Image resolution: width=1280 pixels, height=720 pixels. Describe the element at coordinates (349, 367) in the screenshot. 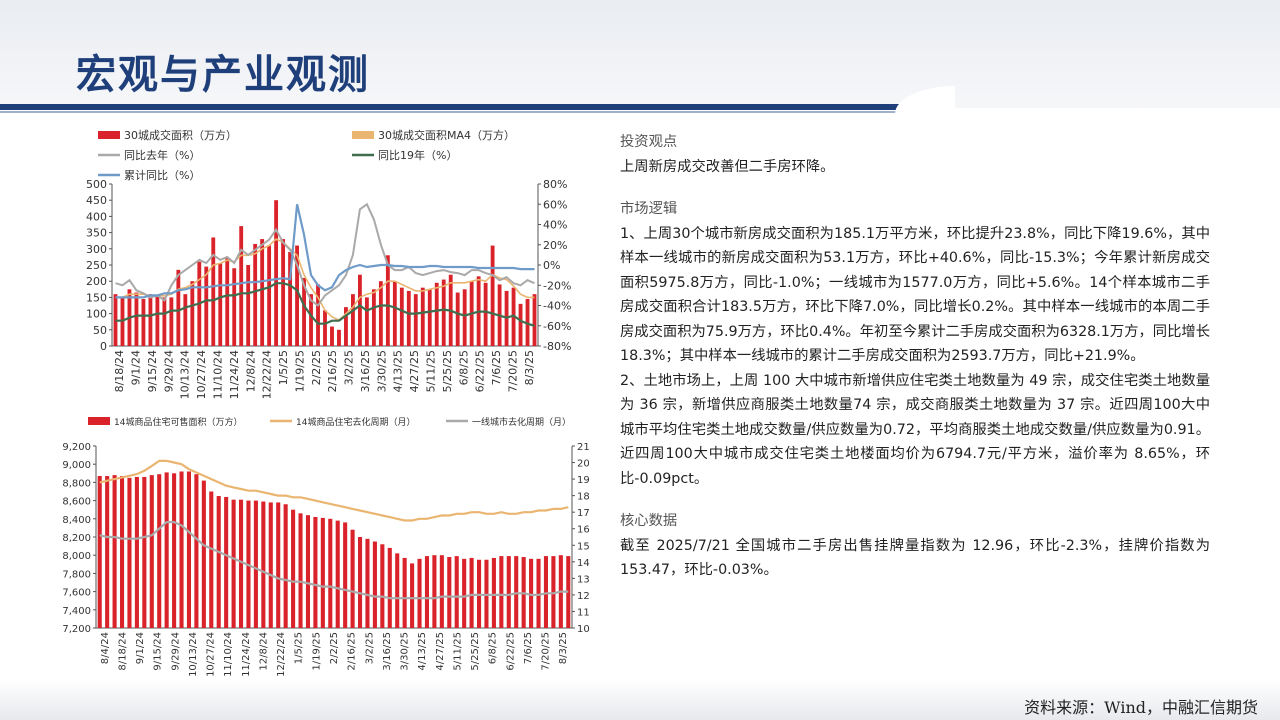

I see `x-tick-label: 3/2/25` at that location.